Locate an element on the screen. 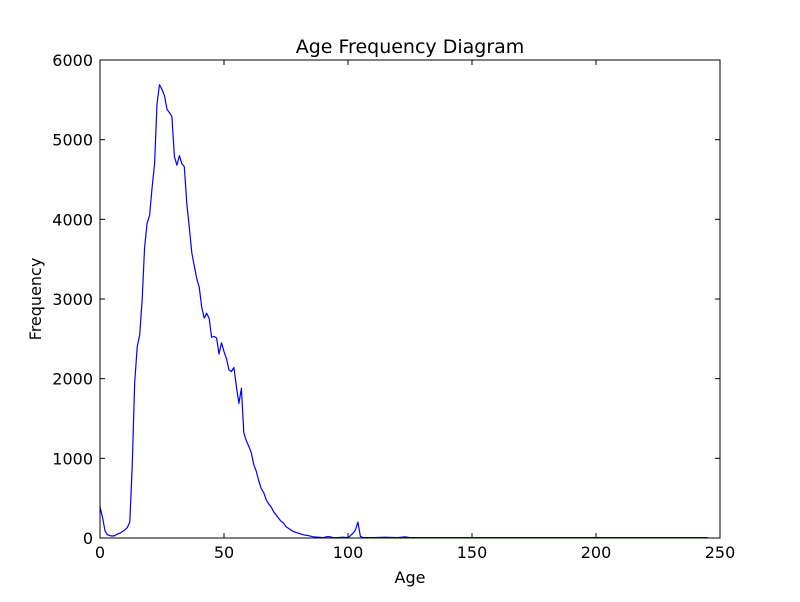 The height and width of the screenshot is (602, 800). y-tick-label: 2000 is located at coordinates (72, 379).